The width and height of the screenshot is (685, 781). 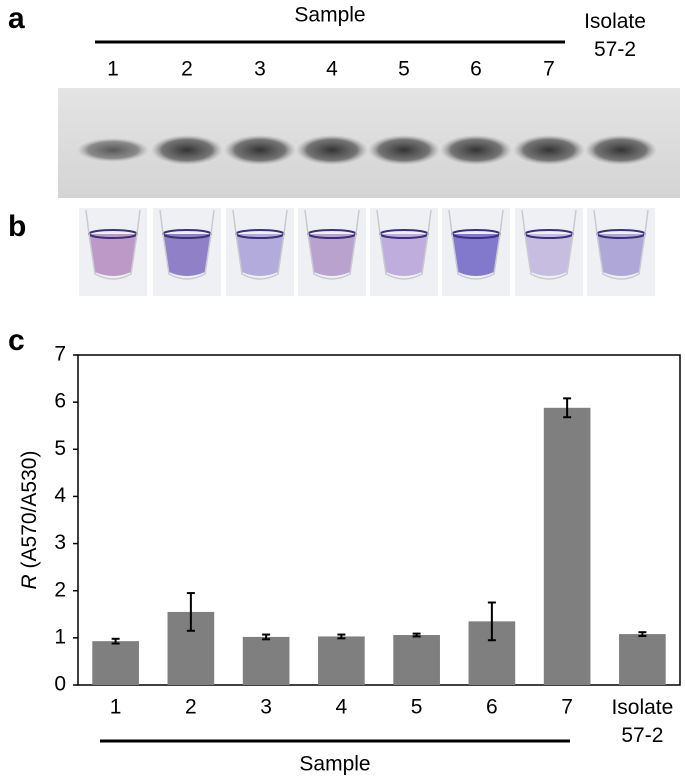 I want to click on lane-label: 3, so click(x=260, y=69).